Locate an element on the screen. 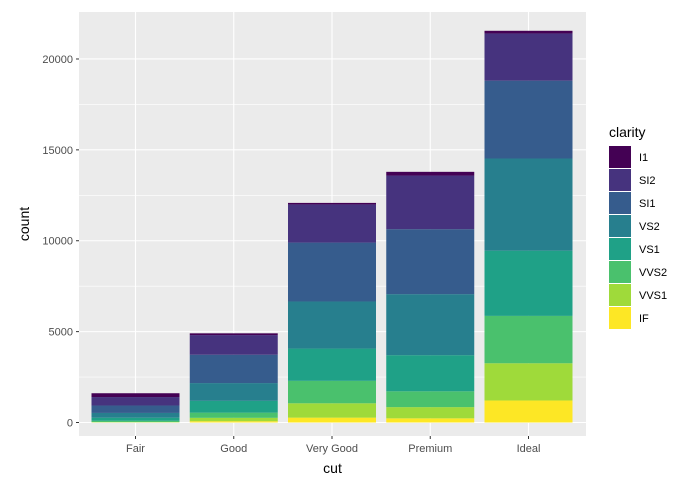  bar-segment-good-vvs1 is located at coordinates (233, 419).